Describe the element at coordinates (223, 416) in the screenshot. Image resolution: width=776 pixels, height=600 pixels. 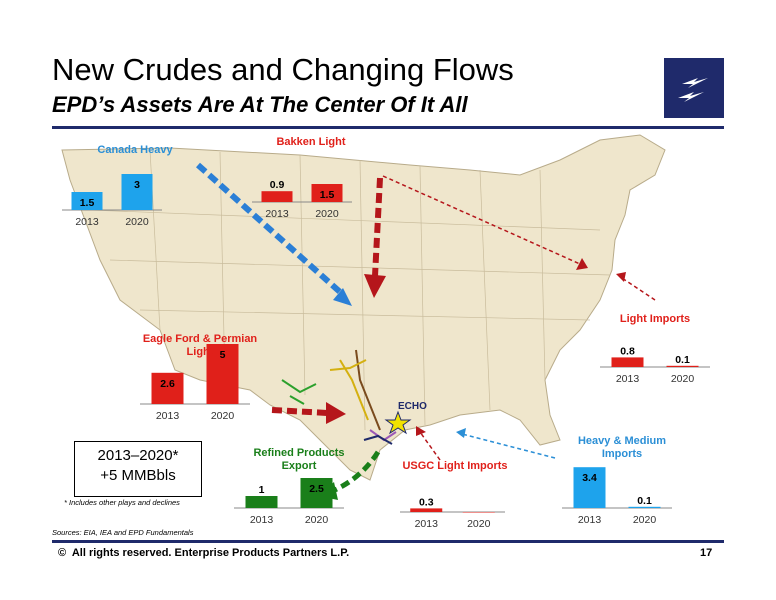
I see `eagle-ford-permian-tick-label-2020: 2020` at that location.